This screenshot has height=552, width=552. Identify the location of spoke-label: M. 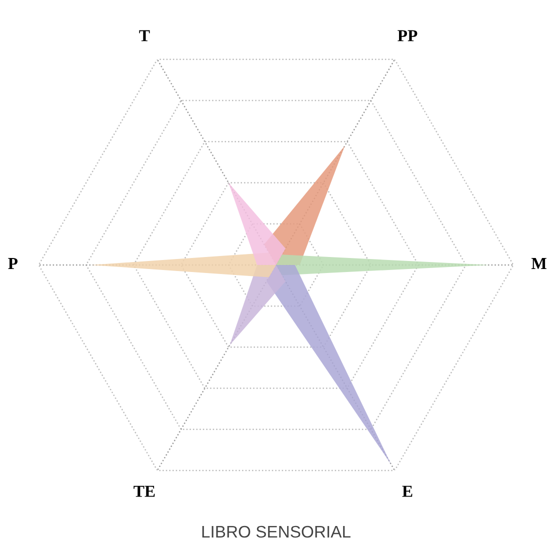
(538, 263).